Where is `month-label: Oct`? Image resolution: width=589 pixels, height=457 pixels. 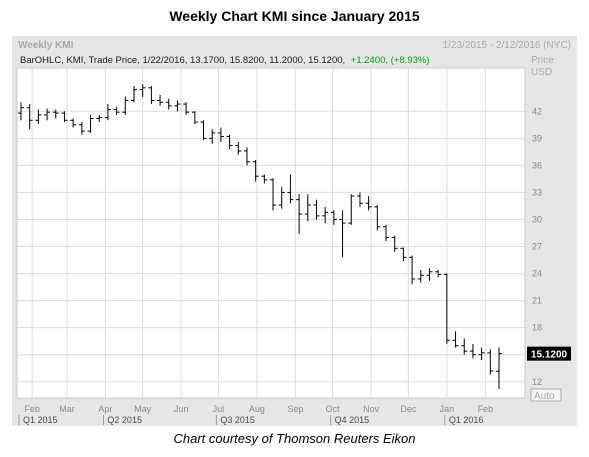 month-label: Oct is located at coordinates (333, 409).